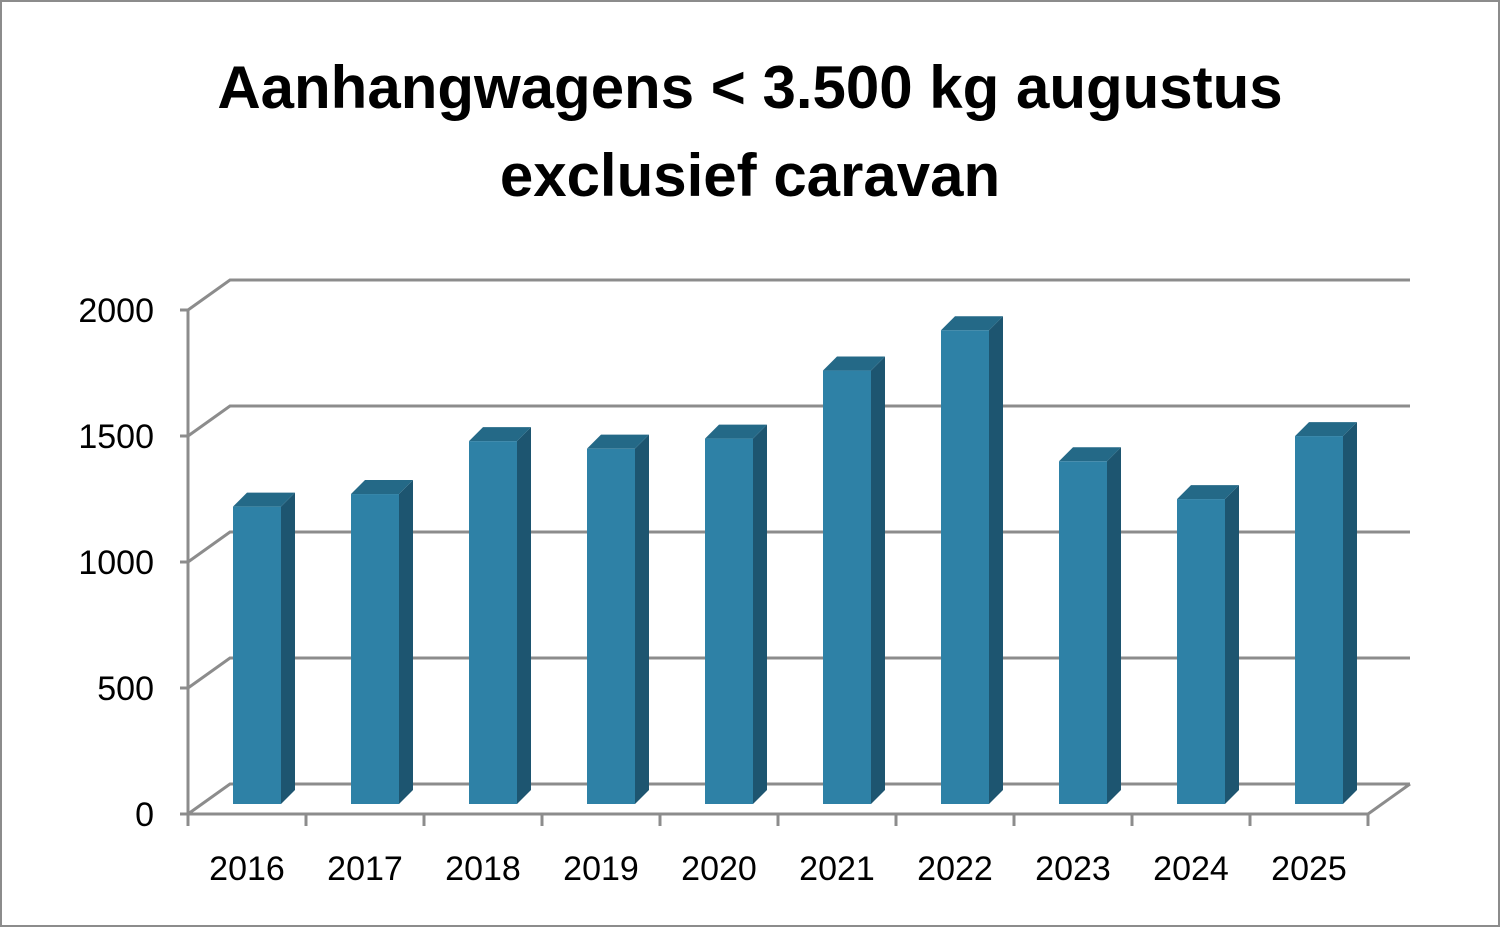  Describe the element at coordinates (618, 441) in the screenshot. I see `bar-top-2019` at that location.